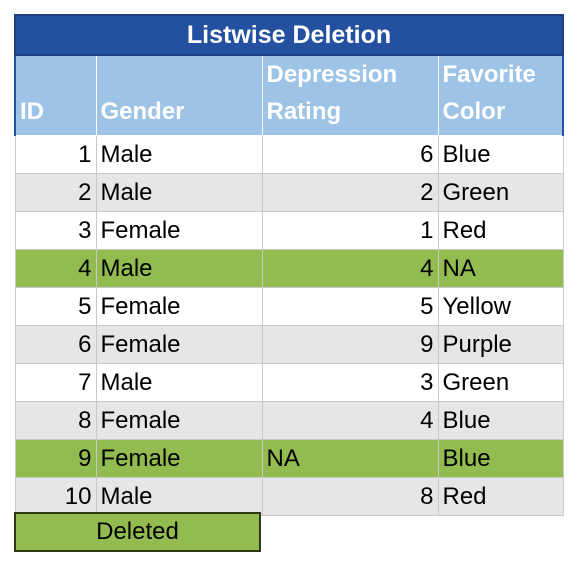  Describe the element at coordinates (501, 95) in the screenshot. I see `header-favorite-color: Favorite Color` at that location.